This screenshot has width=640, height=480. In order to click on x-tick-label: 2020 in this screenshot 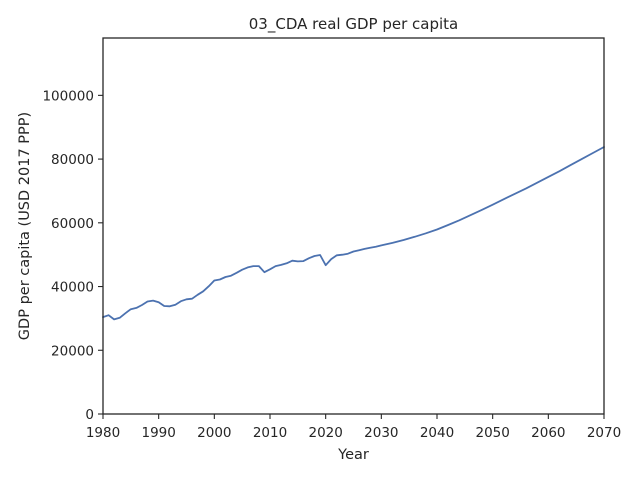, I will do `click(325, 433)`.